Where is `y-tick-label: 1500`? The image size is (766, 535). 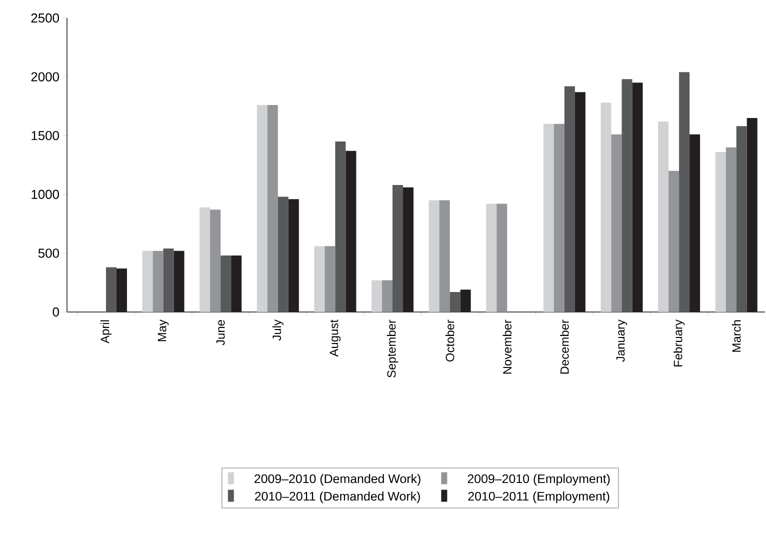 y-tick-label: 1500 is located at coordinates (45, 135).